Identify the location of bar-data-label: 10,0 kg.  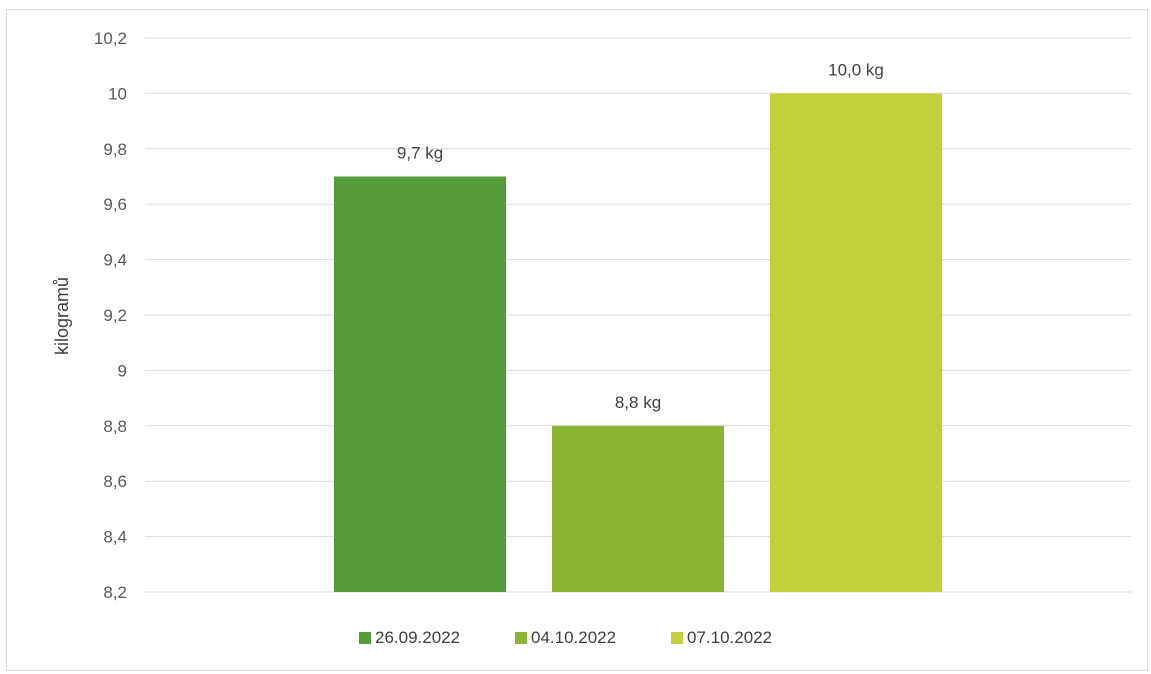
(856, 69).